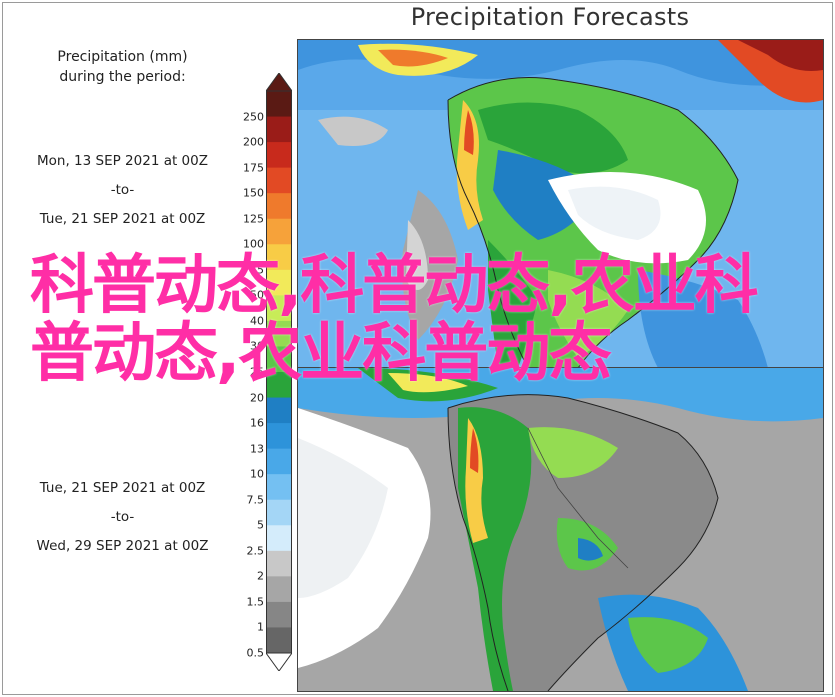 The height and width of the screenshot is (697, 835). I want to click on colorbar-tick-label: 5, so click(260, 525).